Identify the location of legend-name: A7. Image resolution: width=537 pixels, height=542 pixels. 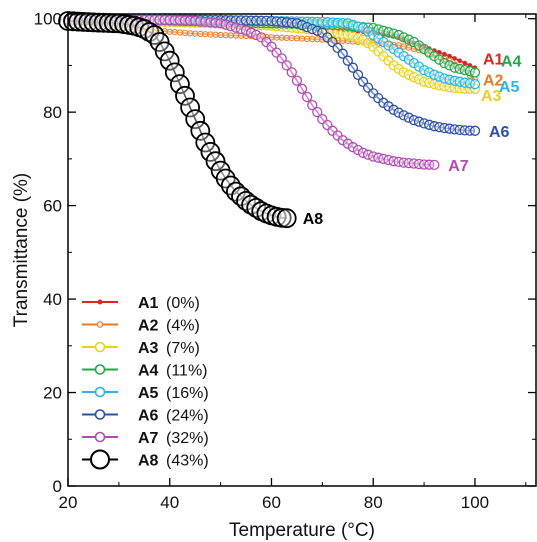
(148, 438).